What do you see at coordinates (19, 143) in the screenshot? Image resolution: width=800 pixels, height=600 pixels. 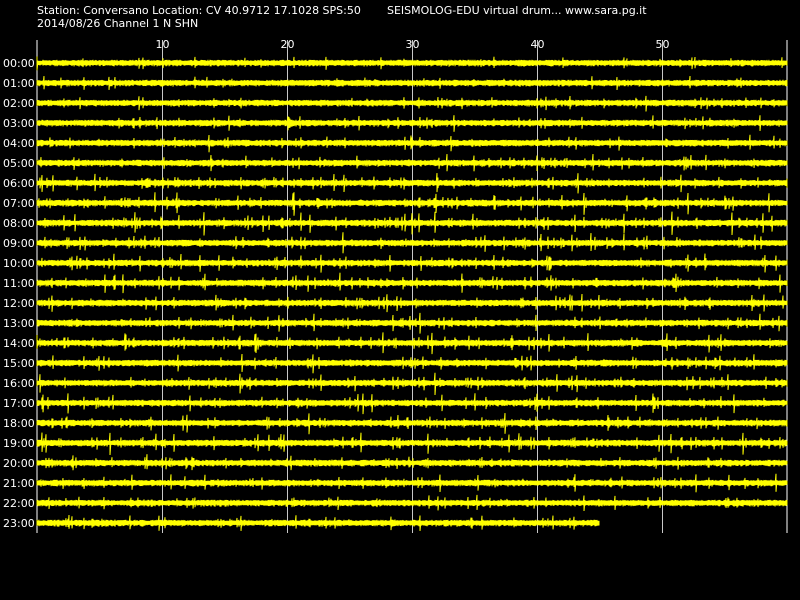 I see `hour-label: 04:00` at bounding box center [19, 143].